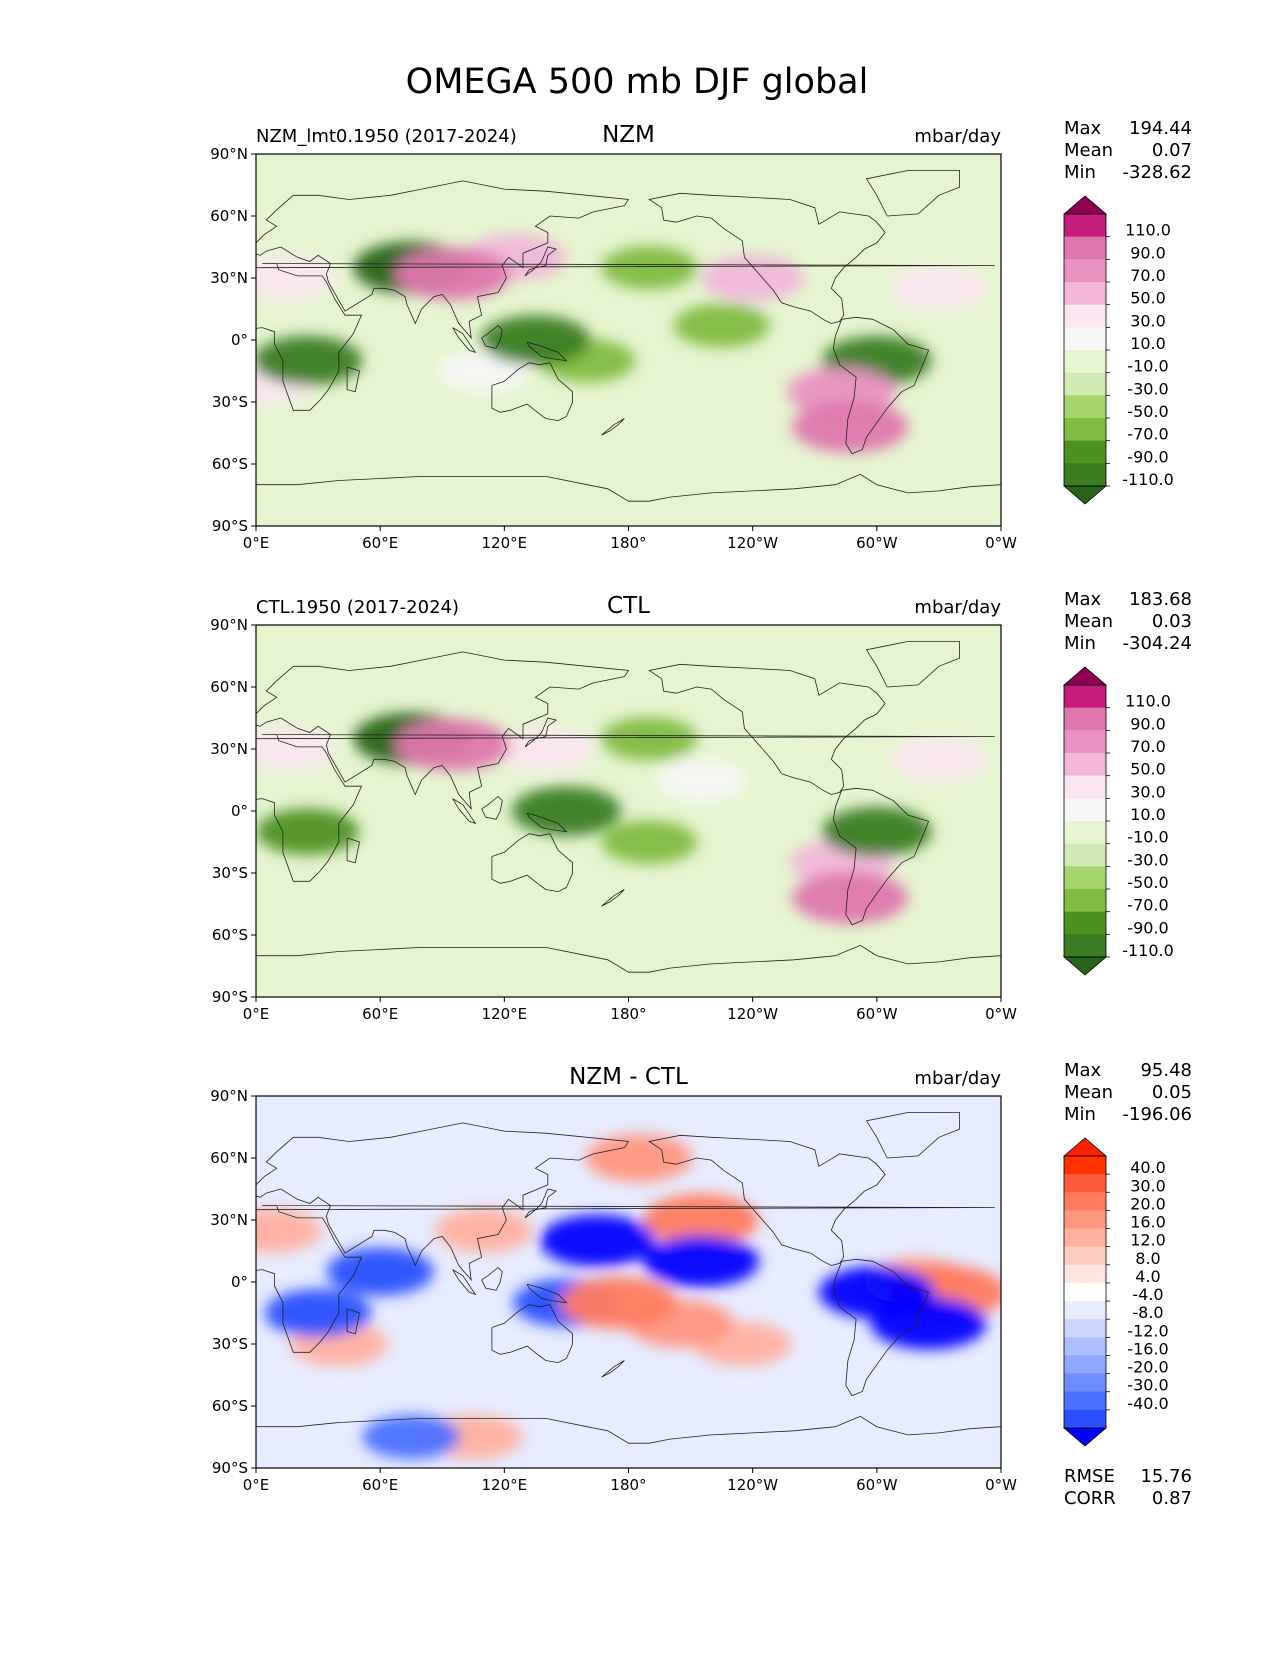  I want to click on stat-value: 0.07, so click(1172, 150).